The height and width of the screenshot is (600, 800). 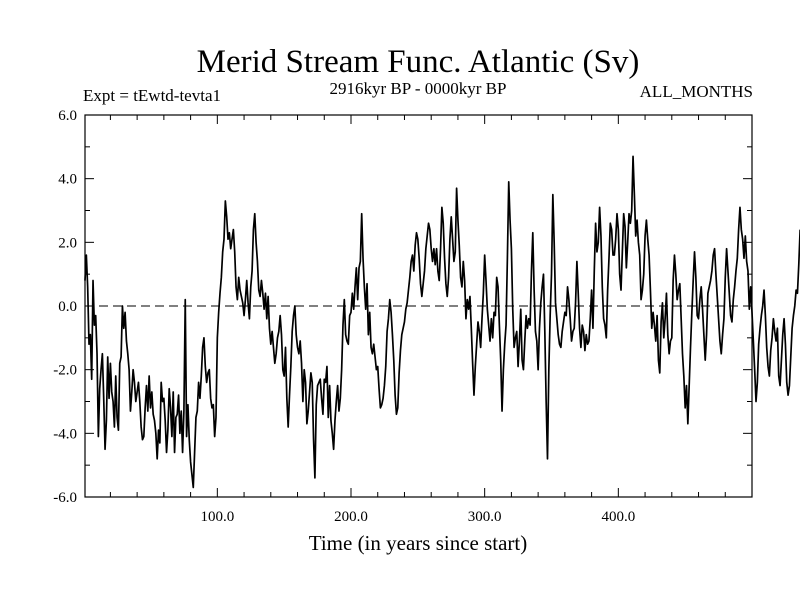 What do you see at coordinates (67, 243) in the screenshot?
I see `y-tick-label: 2.0` at bounding box center [67, 243].